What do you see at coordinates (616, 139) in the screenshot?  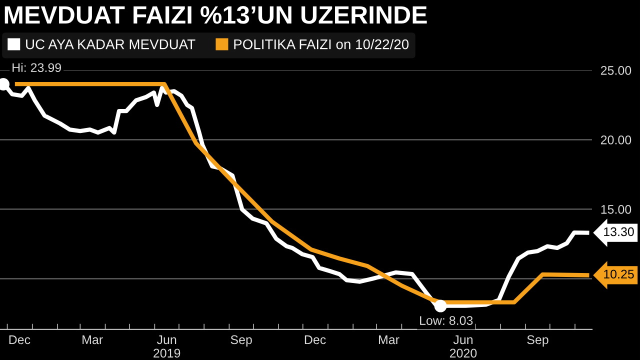 I see `y-tick-label: 20.00` at bounding box center [616, 139].